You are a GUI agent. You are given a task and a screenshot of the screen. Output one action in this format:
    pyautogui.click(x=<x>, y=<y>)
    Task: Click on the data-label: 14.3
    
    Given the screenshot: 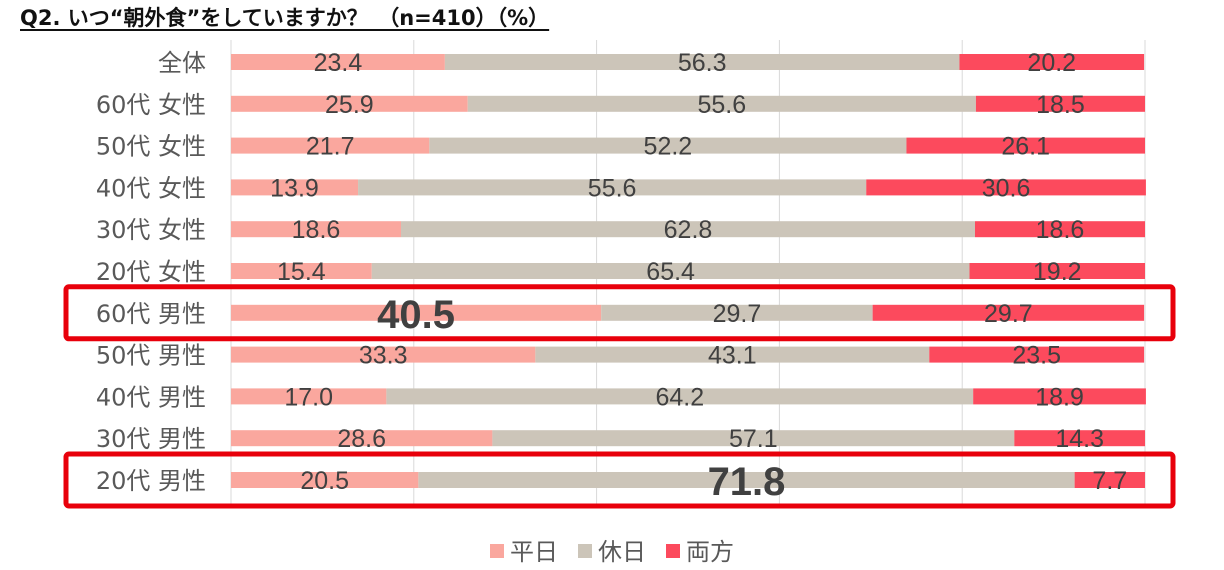 What is the action you would take?
    pyautogui.click(x=1079, y=439)
    